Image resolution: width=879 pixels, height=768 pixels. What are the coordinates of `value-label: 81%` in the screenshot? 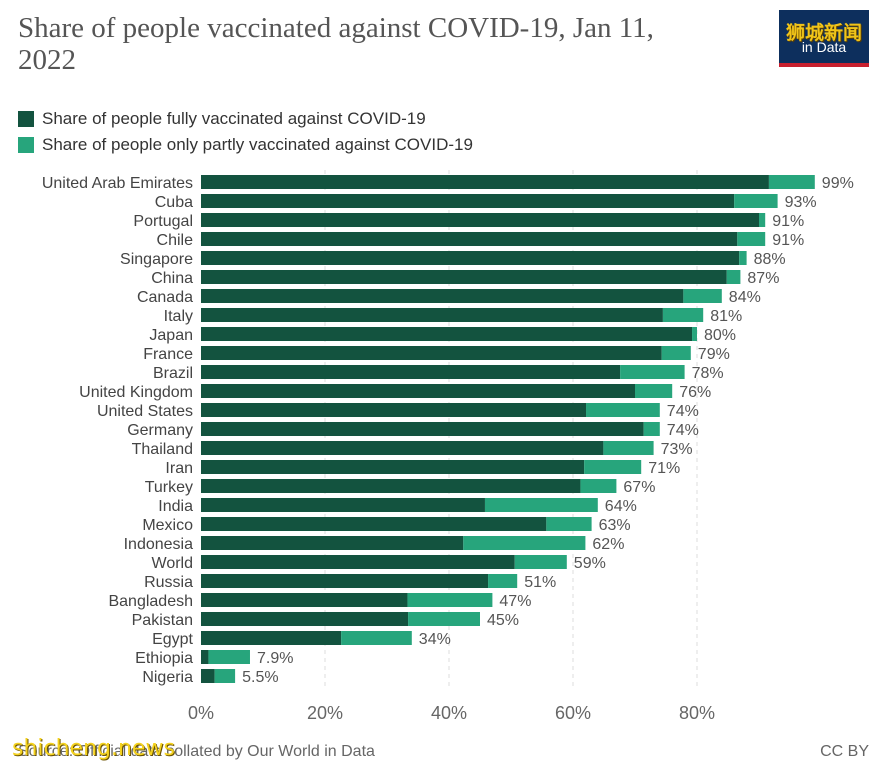 It's located at (726, 316).